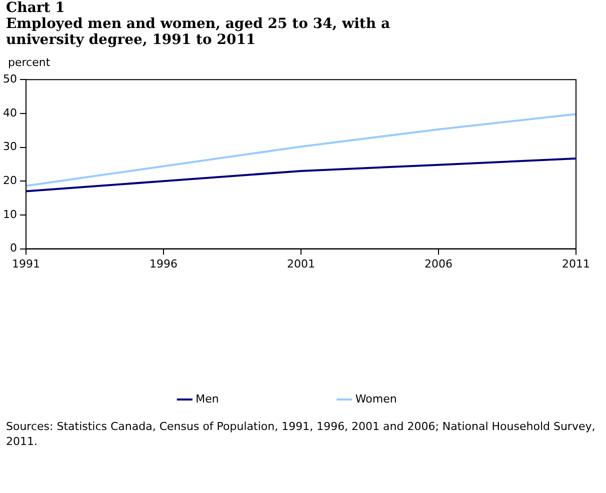  What do you see at coordinates (9, 113) in the screenshot?
I see `y-tick-label: 40` at bounding box center [9, 113].